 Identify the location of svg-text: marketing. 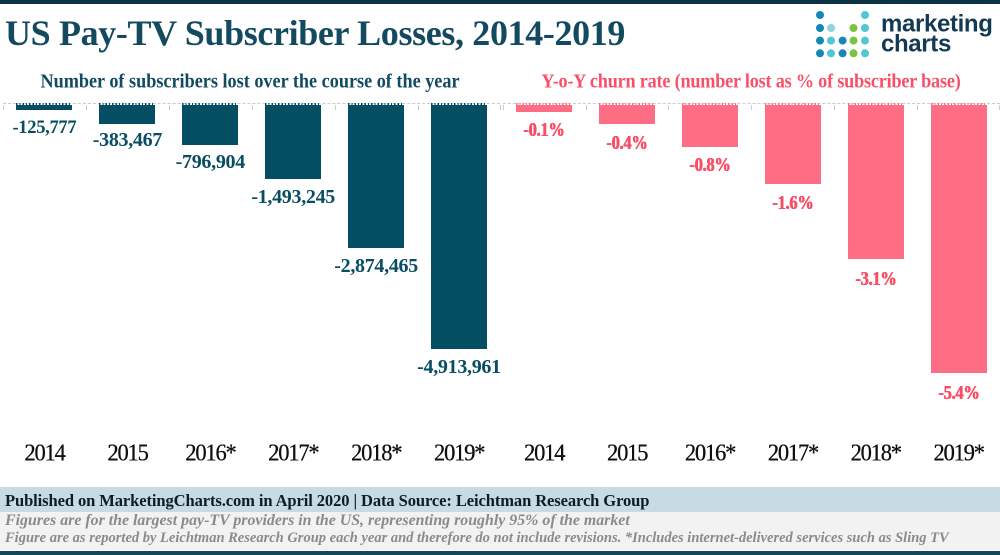
(937, 23).